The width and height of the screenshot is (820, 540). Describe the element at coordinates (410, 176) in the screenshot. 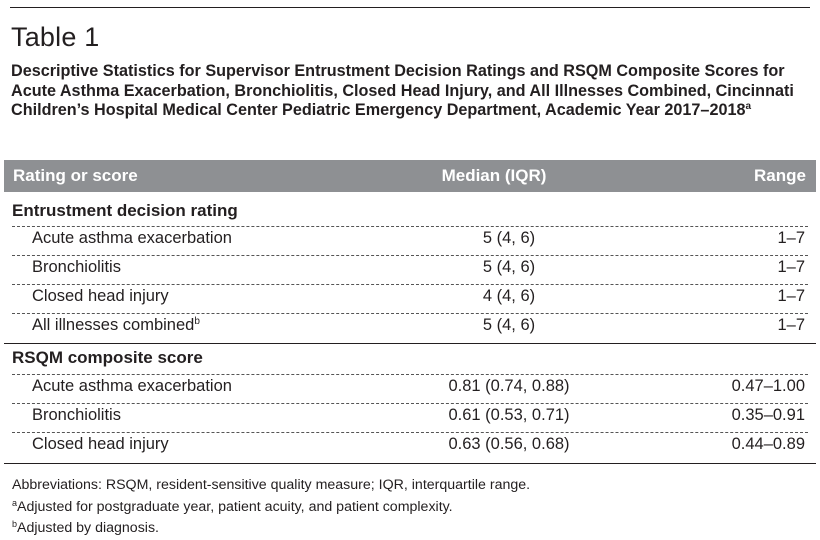

I see `table-header-row: Rating or score Median (IQR) Range` at that location.